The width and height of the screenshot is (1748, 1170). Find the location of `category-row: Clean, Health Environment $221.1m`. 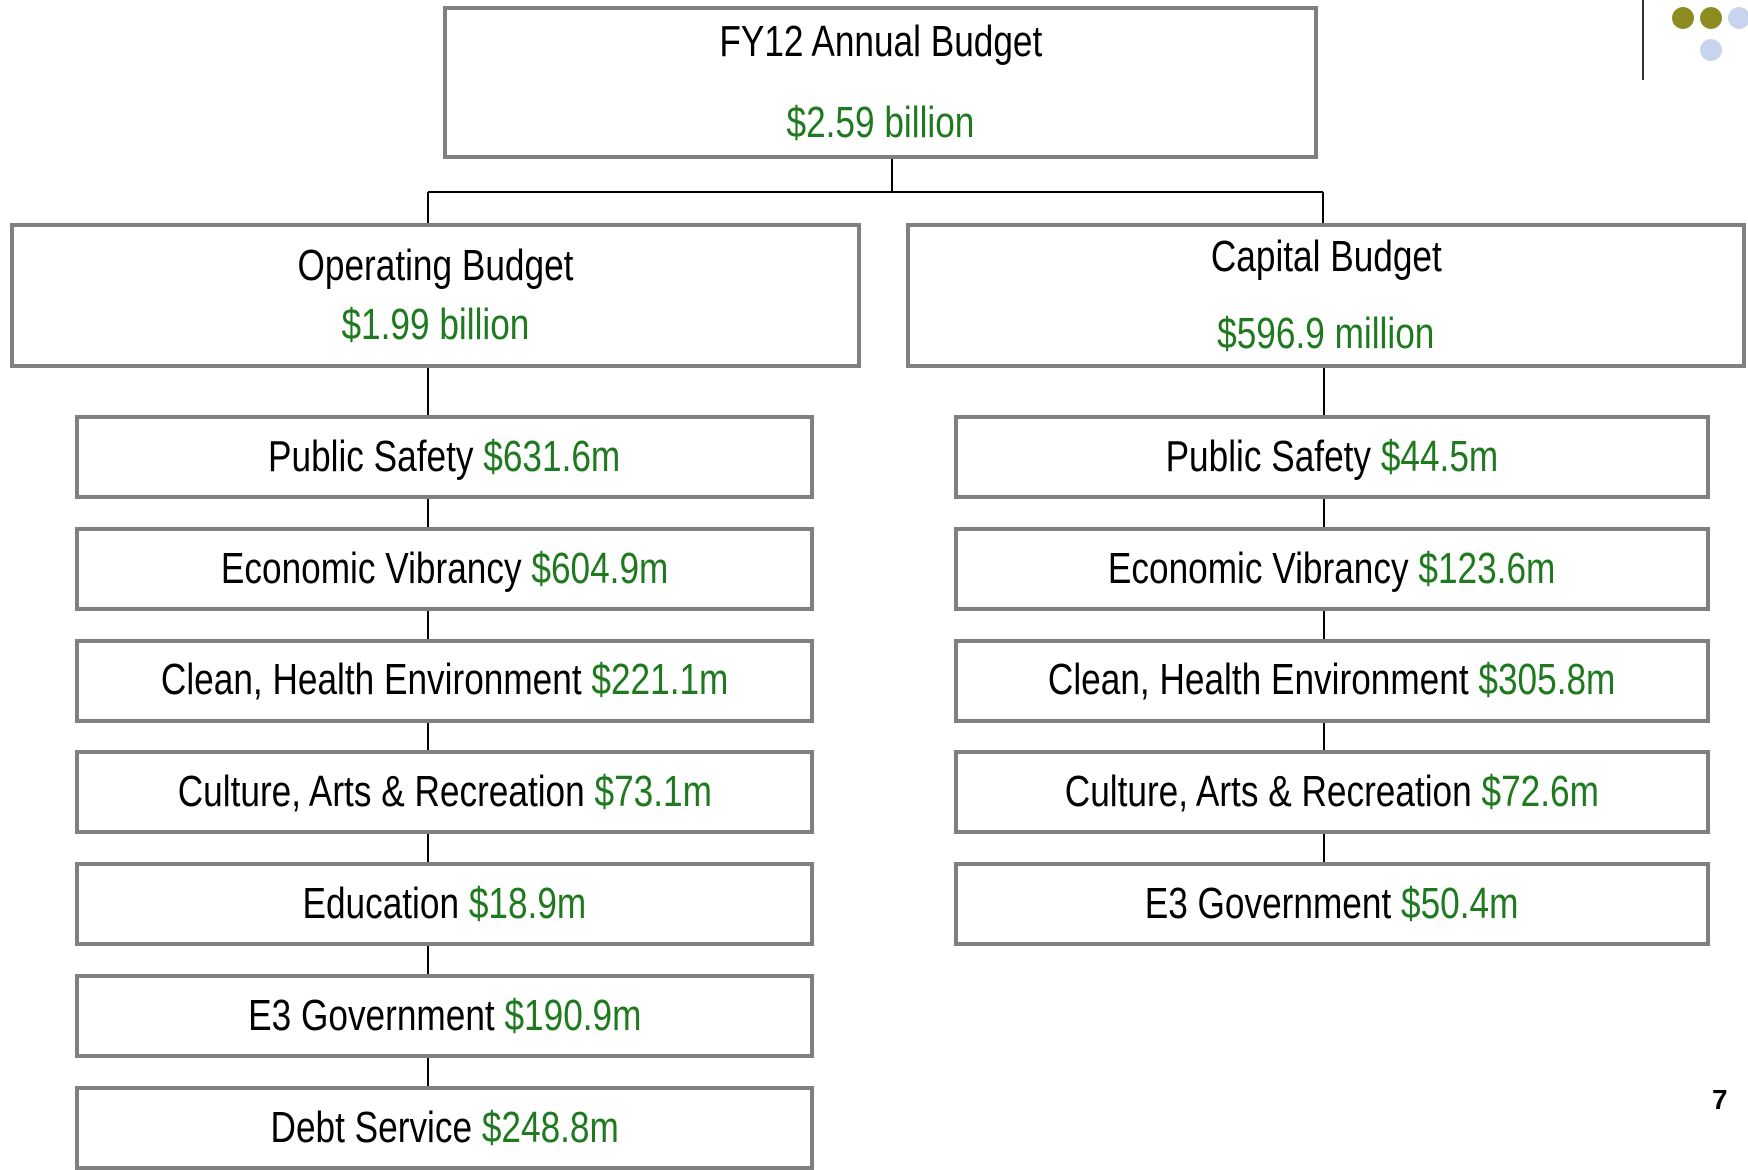

category-row: Clean, Health Environment $221.1m is located at coordinates (444, 680).